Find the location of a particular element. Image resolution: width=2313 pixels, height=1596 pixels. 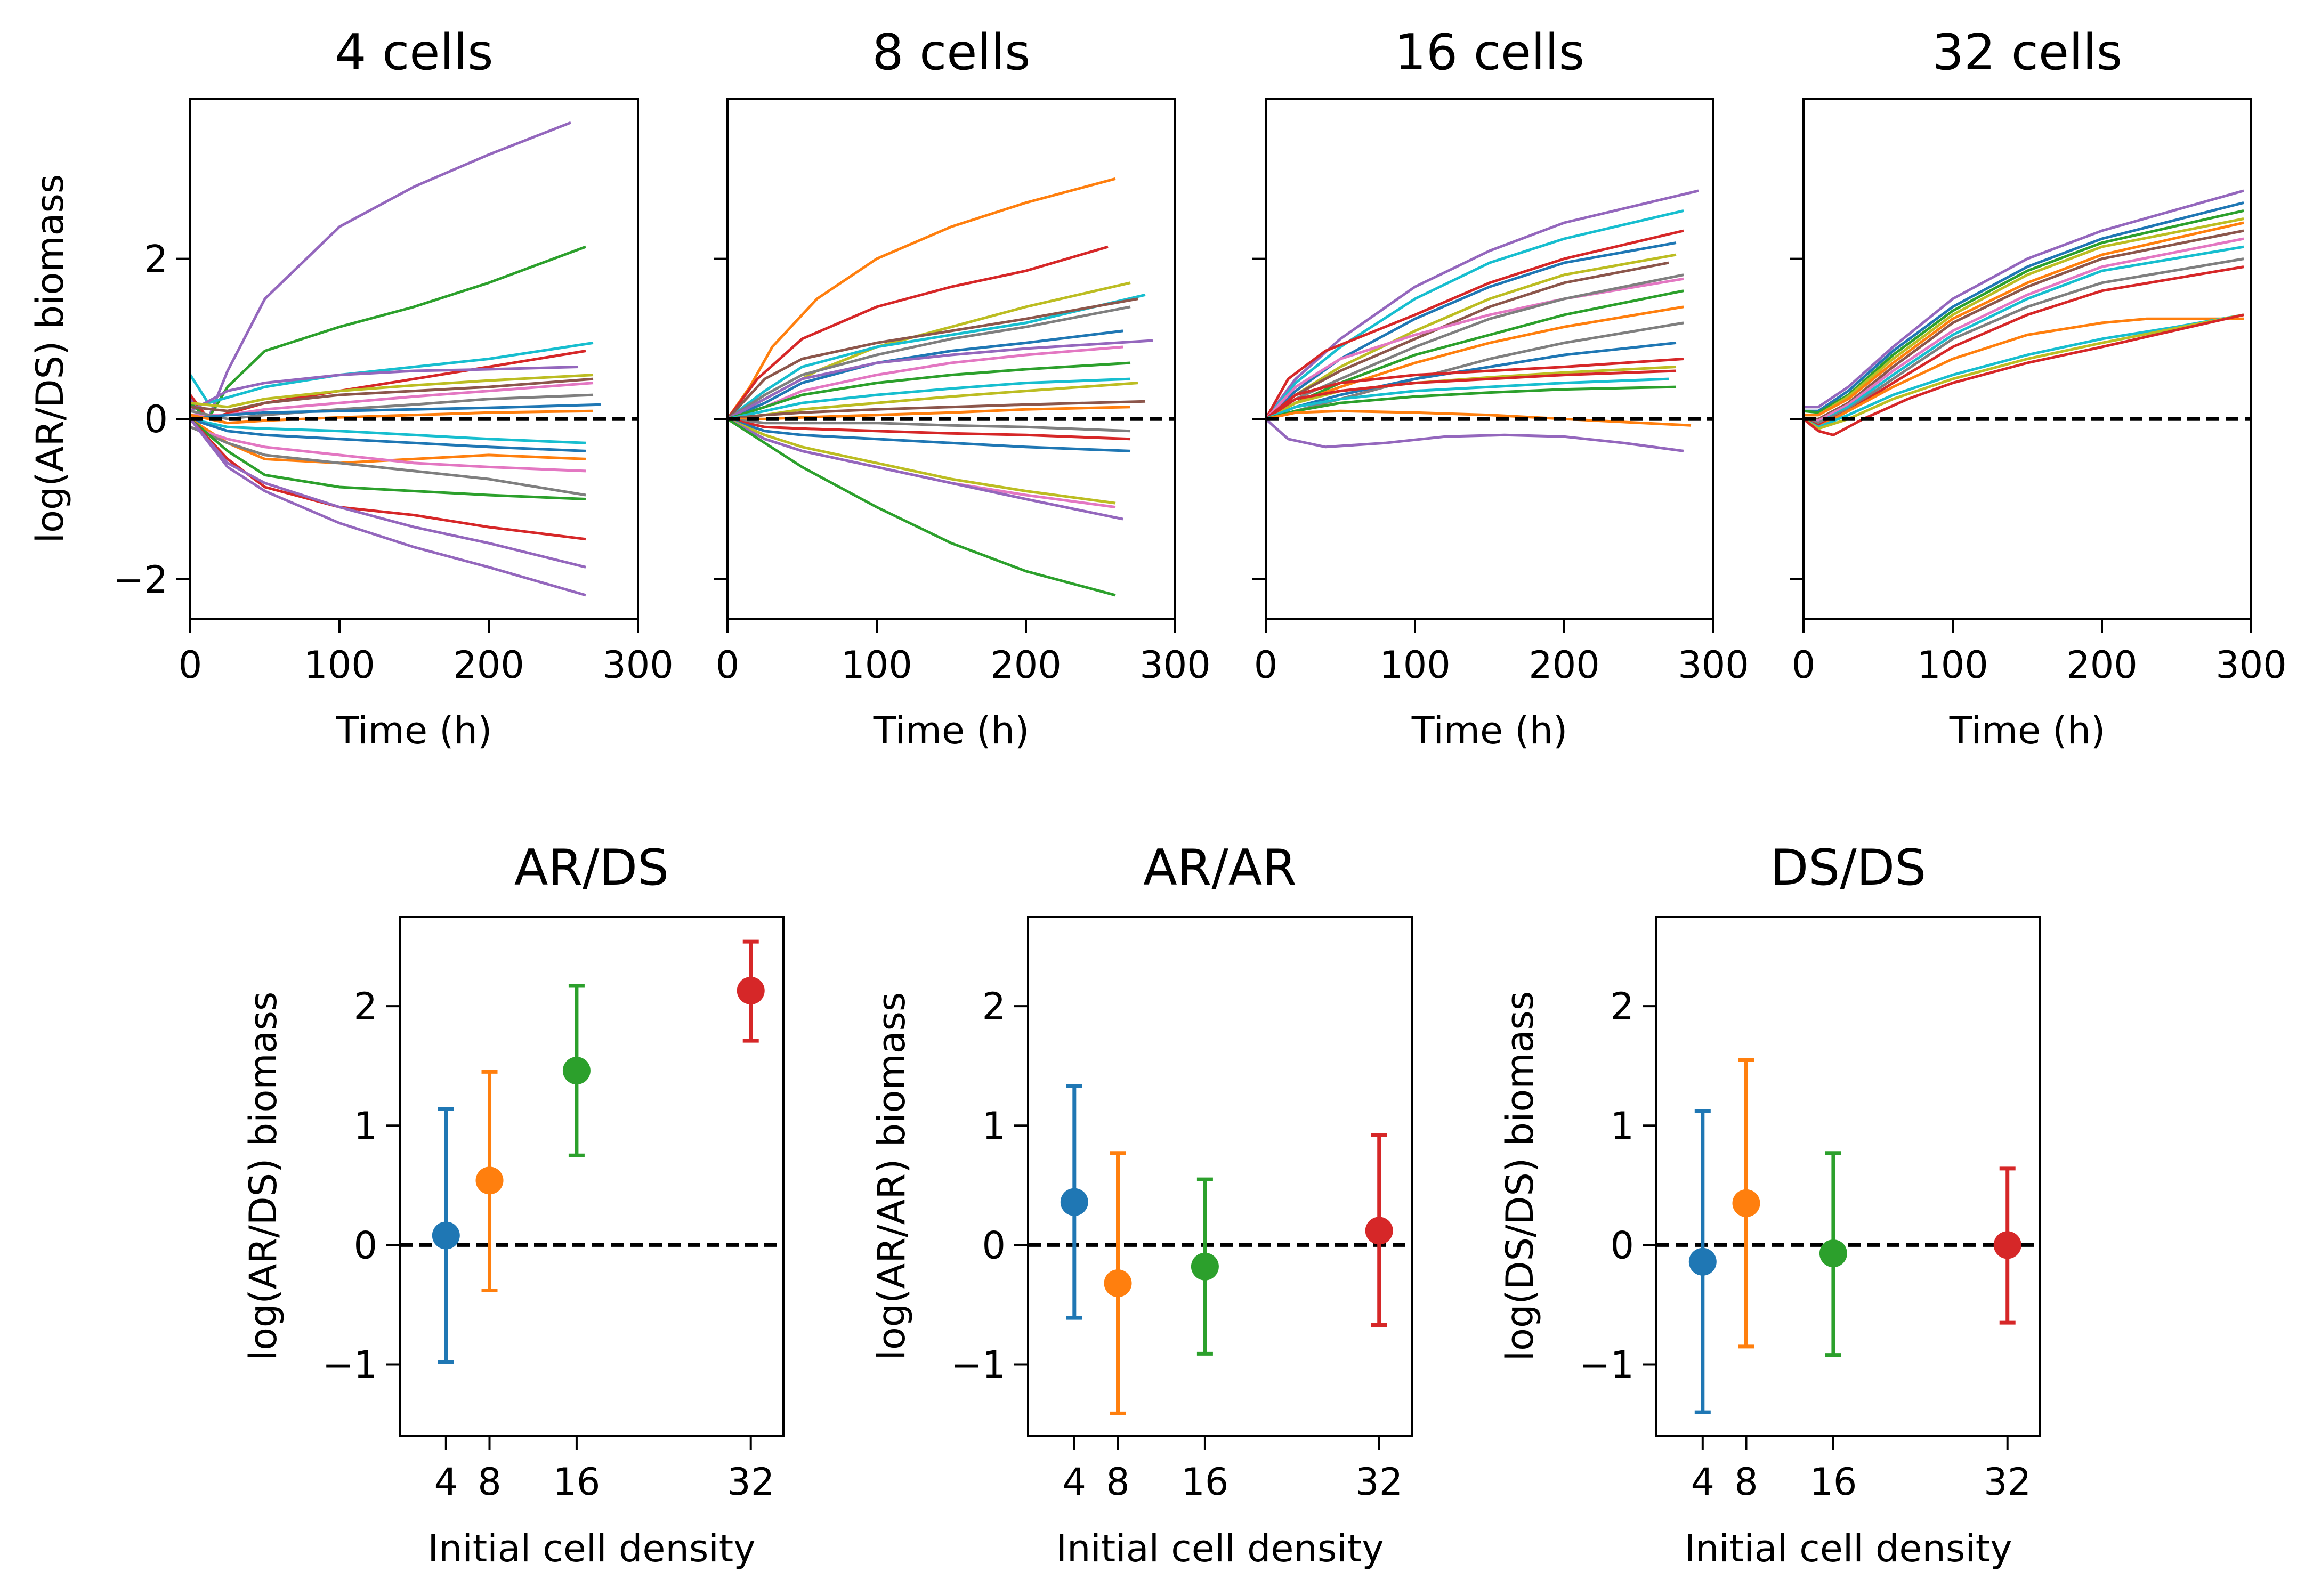

panel-title: 4 cells is located at coordinates (414, 52).